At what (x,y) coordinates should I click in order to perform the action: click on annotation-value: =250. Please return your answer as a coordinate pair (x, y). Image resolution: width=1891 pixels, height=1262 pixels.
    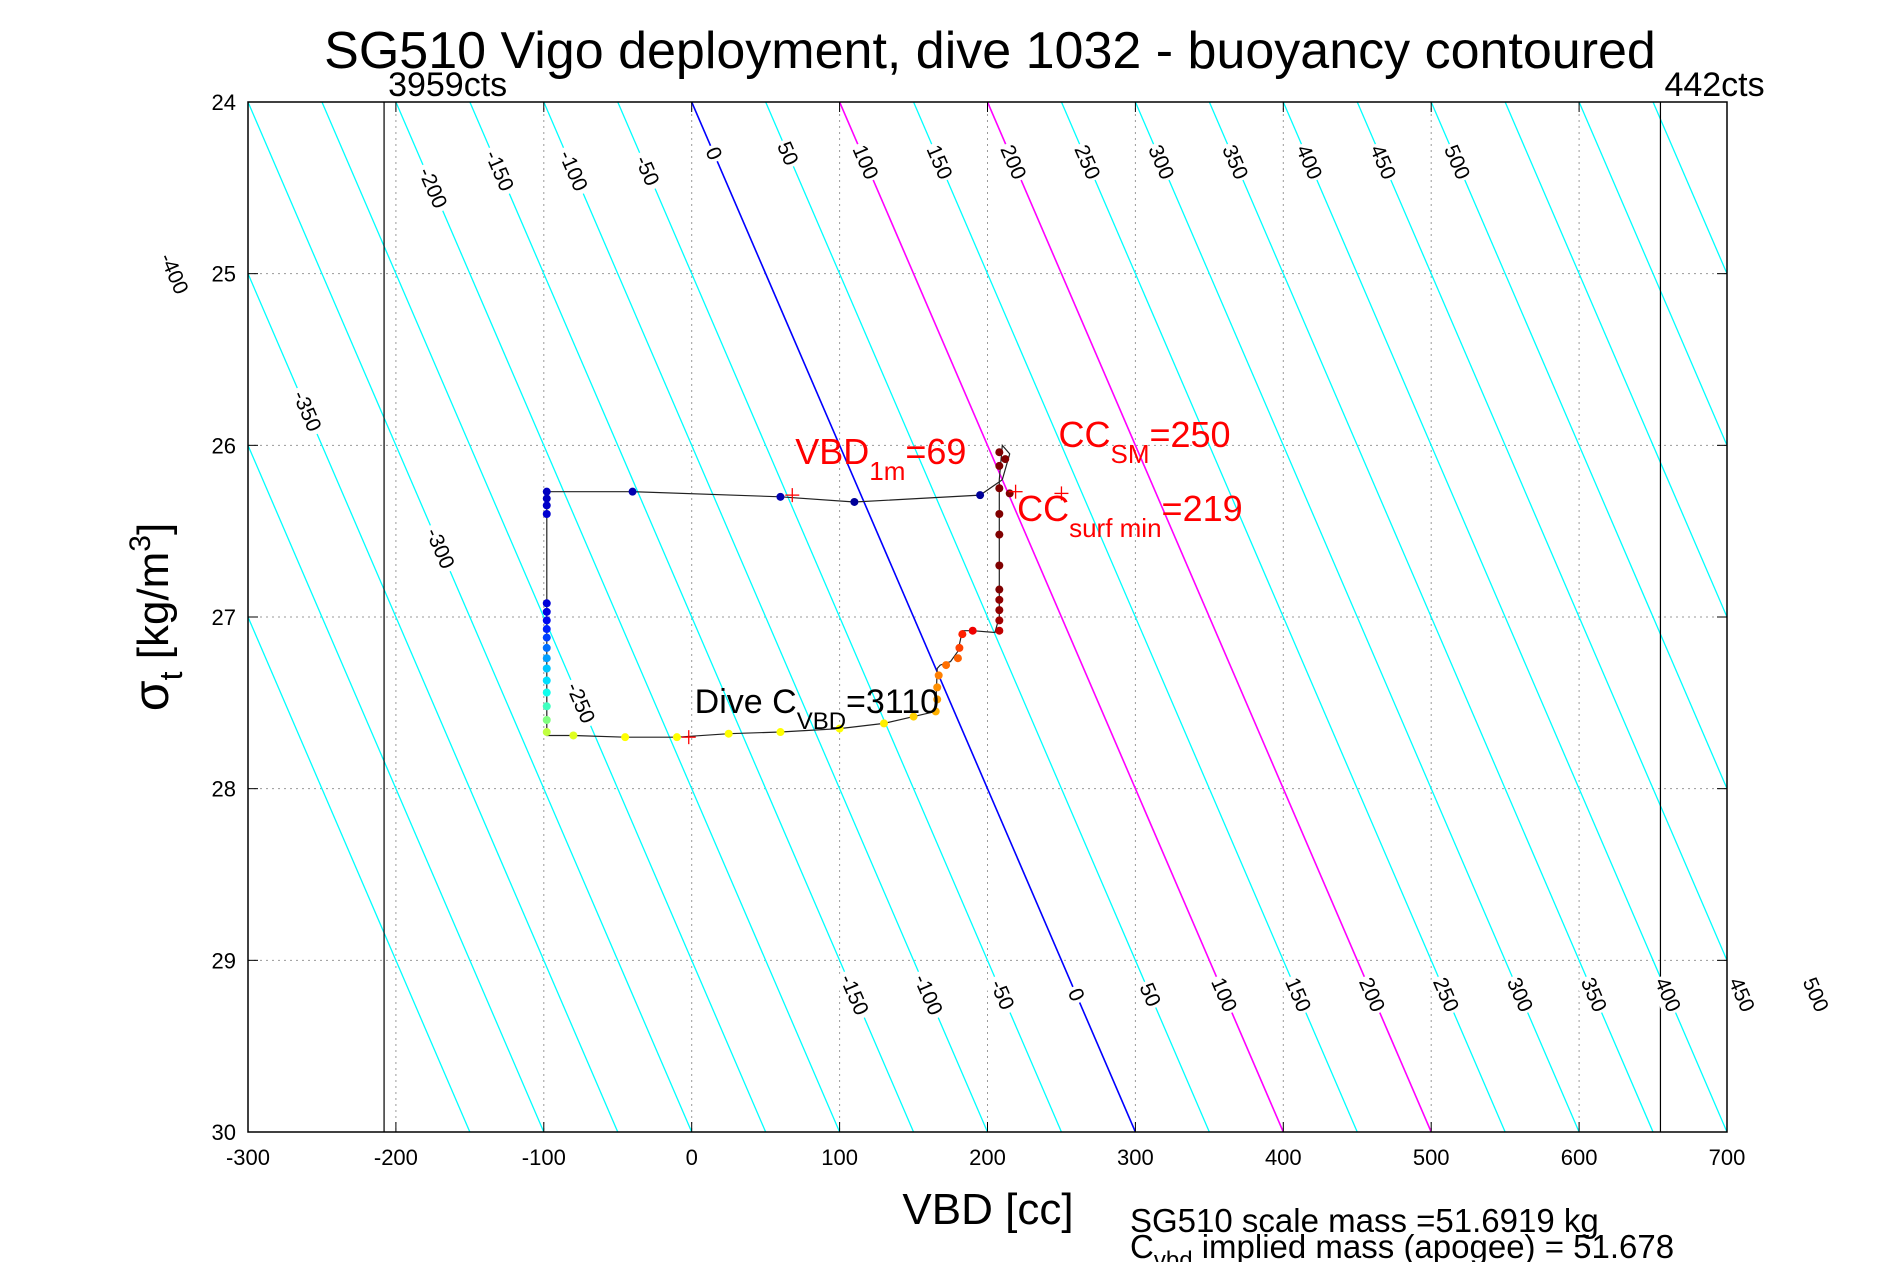
    Looking at the image, I should click on (1189, 434).